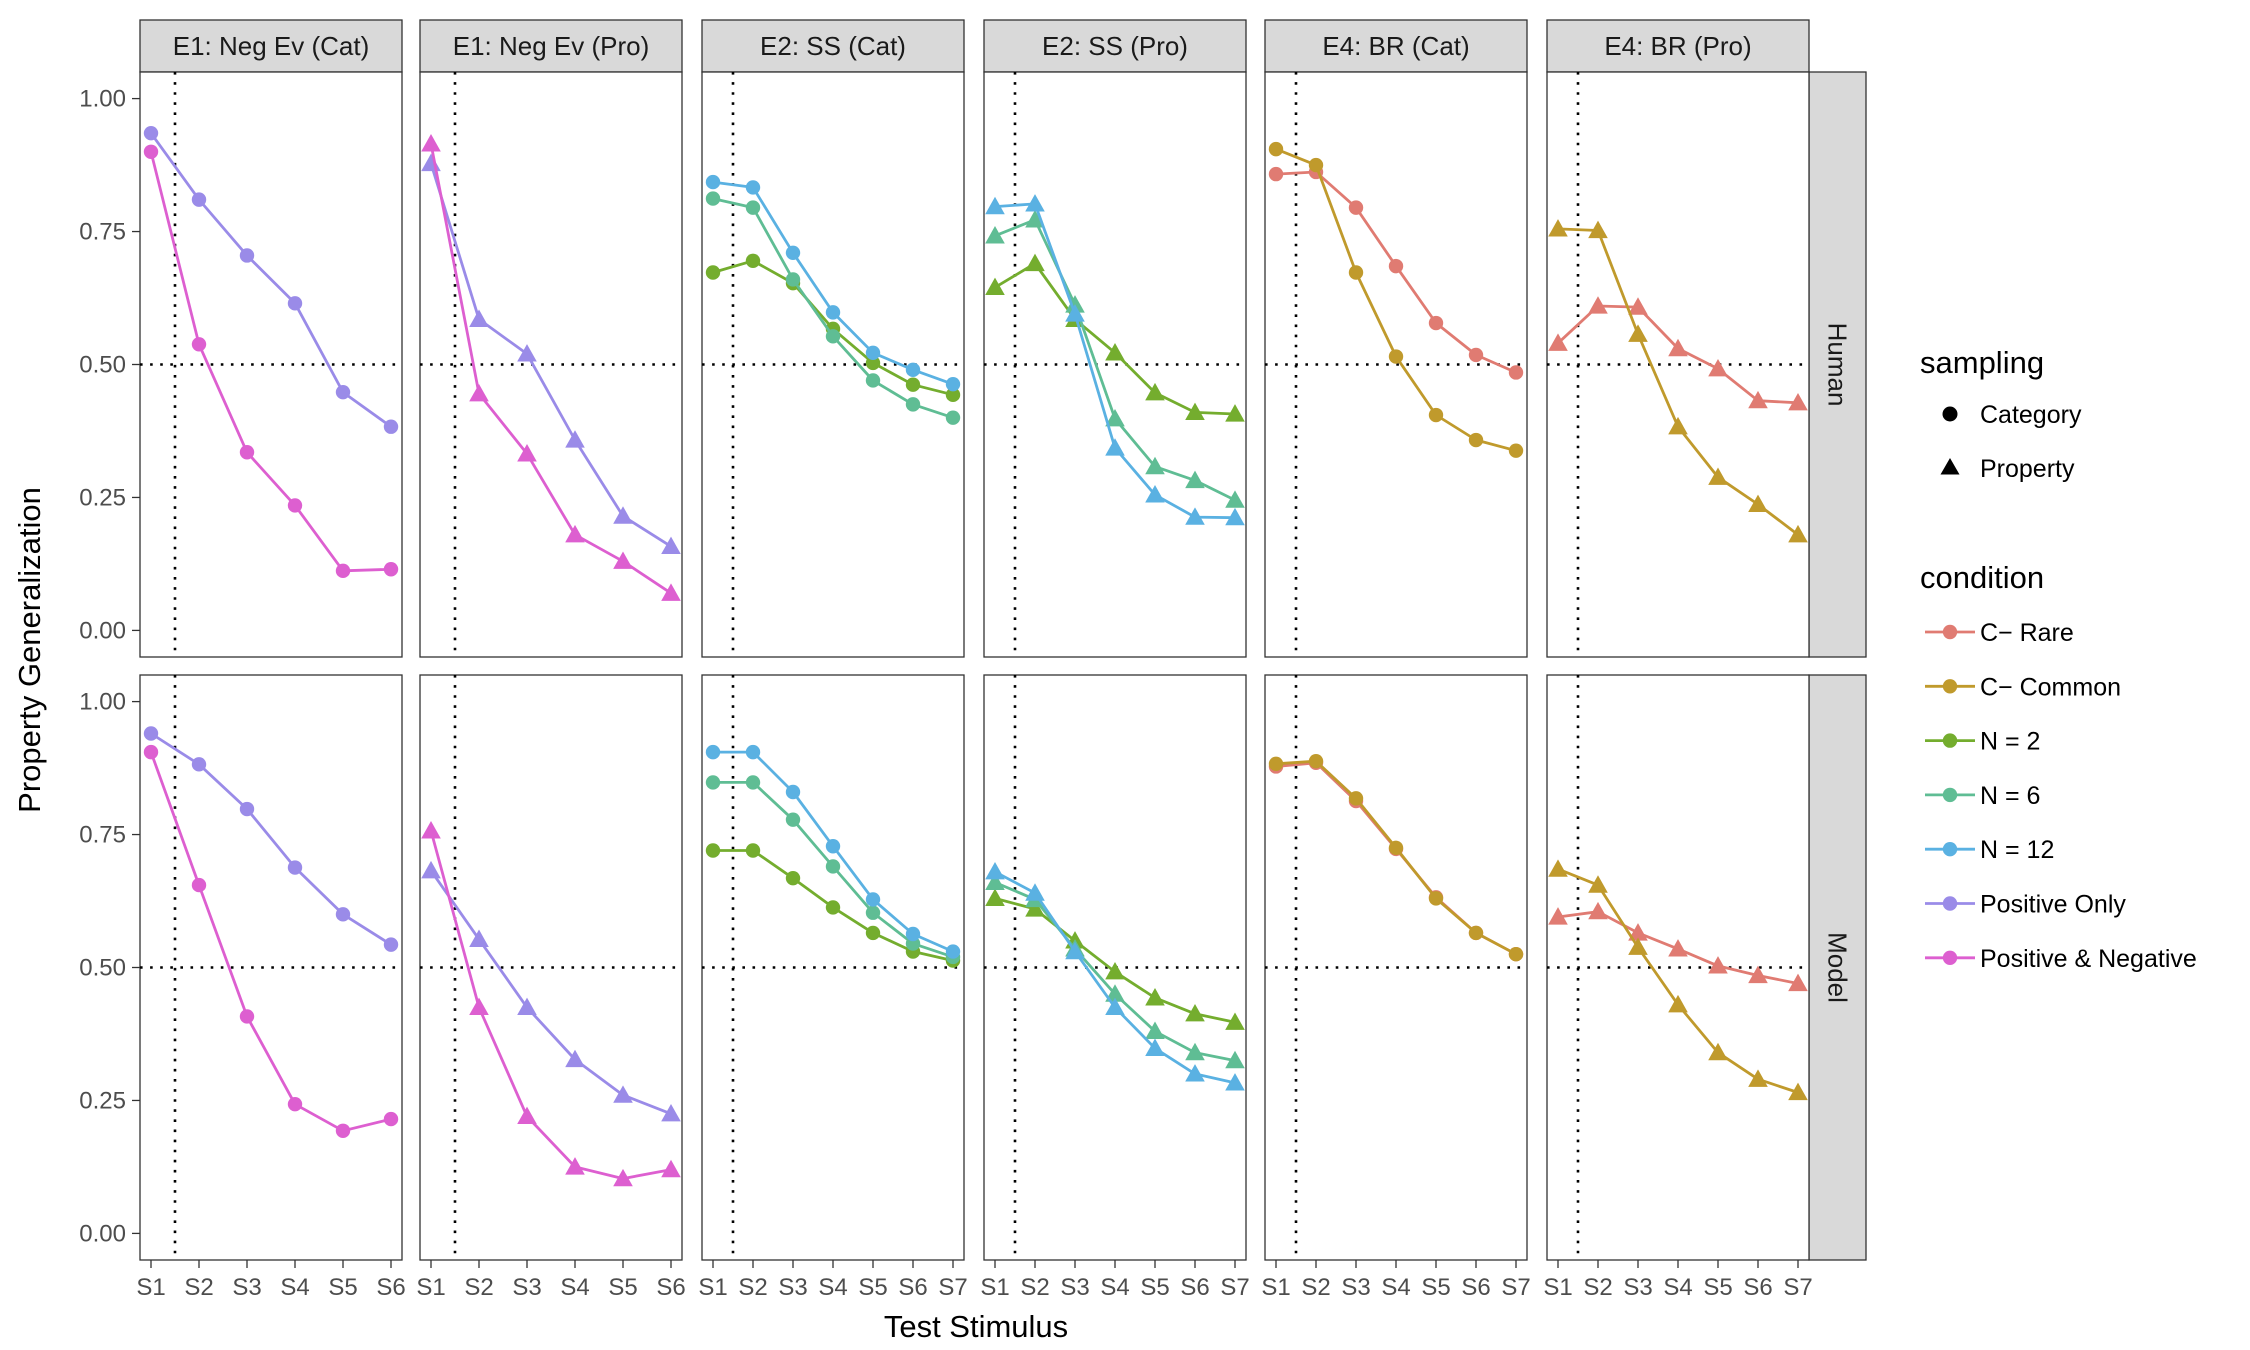  What do you see at coordinates (1838, 967) in the screenshot?
I see `row-strip-label: Model` at bounding box center [1838, 967].